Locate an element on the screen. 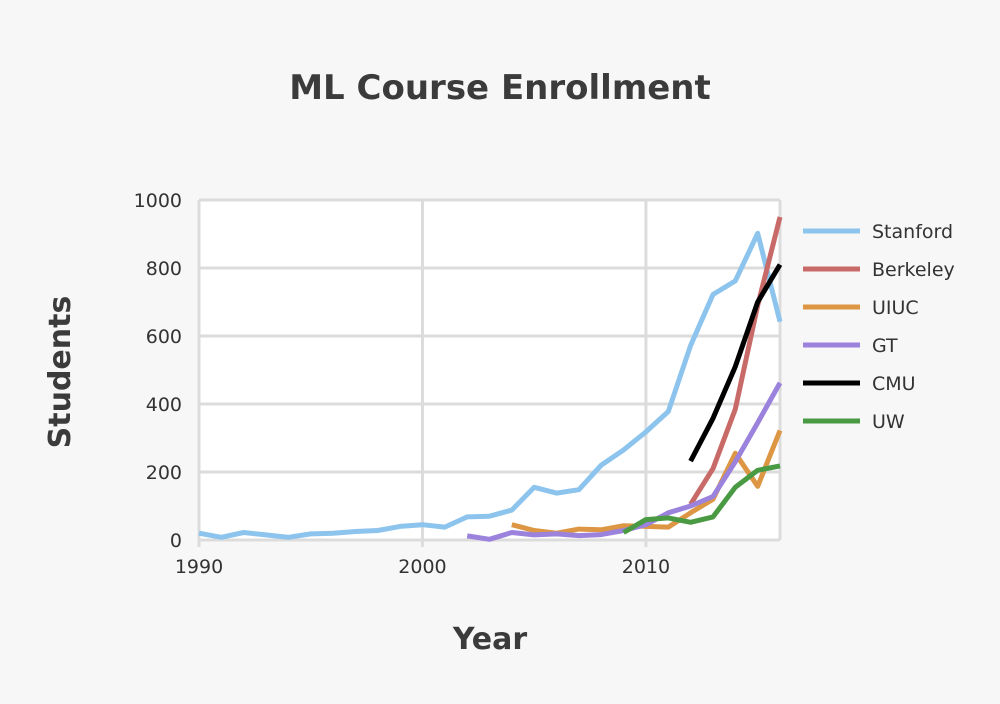 The width and height of the screenshot is (1000, 704). legend-label-berkeley: Berkeley is located at coordinates (913, 270).